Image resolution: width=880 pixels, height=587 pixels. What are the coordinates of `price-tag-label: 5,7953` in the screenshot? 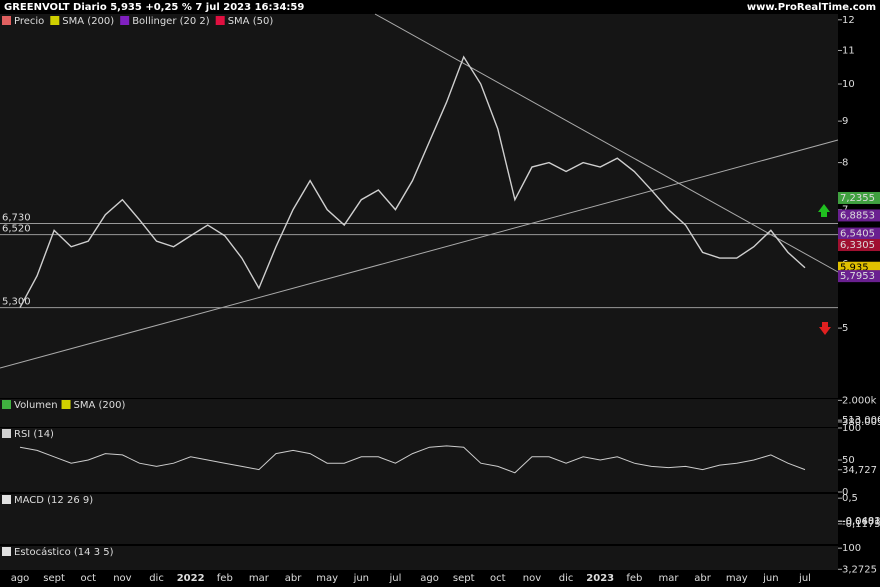 It's located at (857, 276).